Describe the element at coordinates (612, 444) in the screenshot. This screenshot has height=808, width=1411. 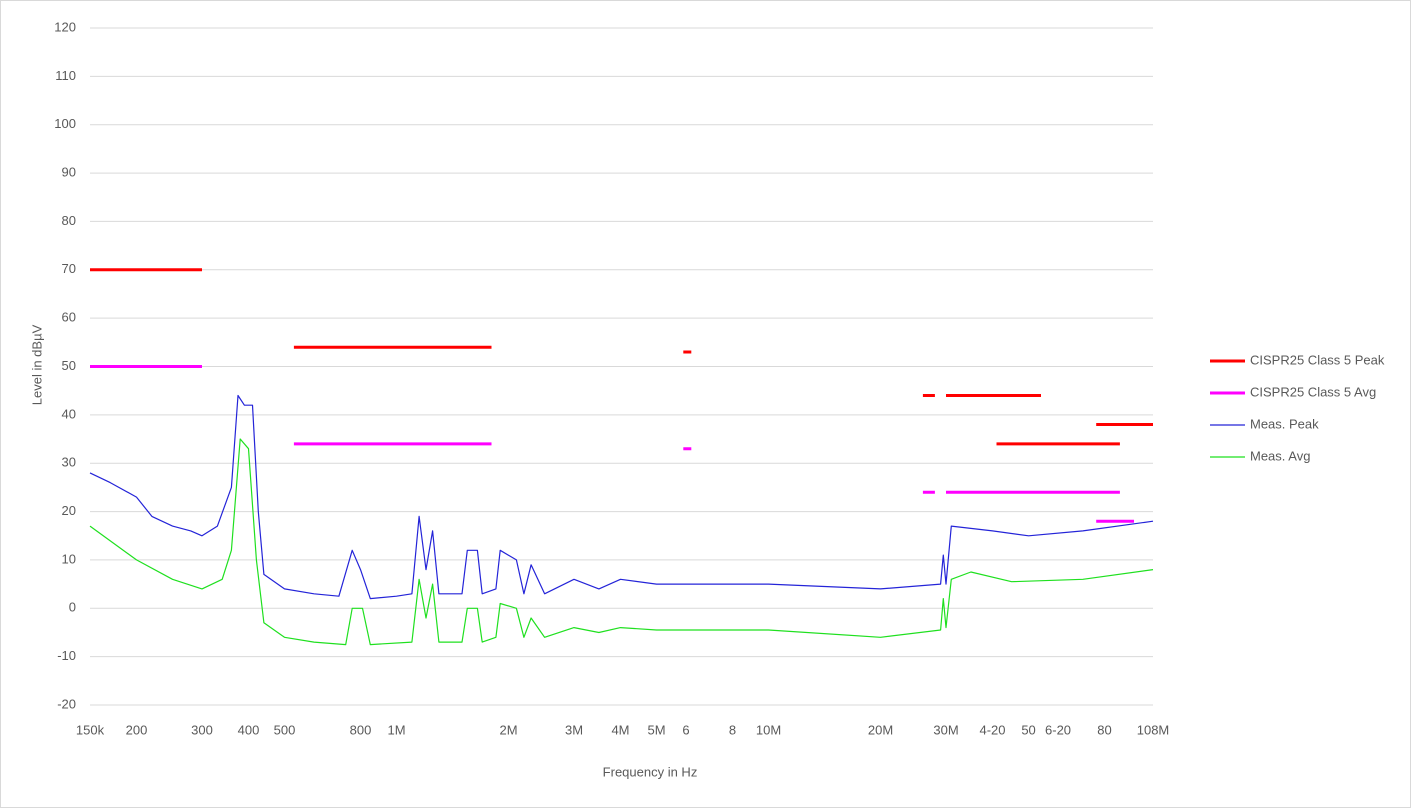
I see `series-line` at that location.